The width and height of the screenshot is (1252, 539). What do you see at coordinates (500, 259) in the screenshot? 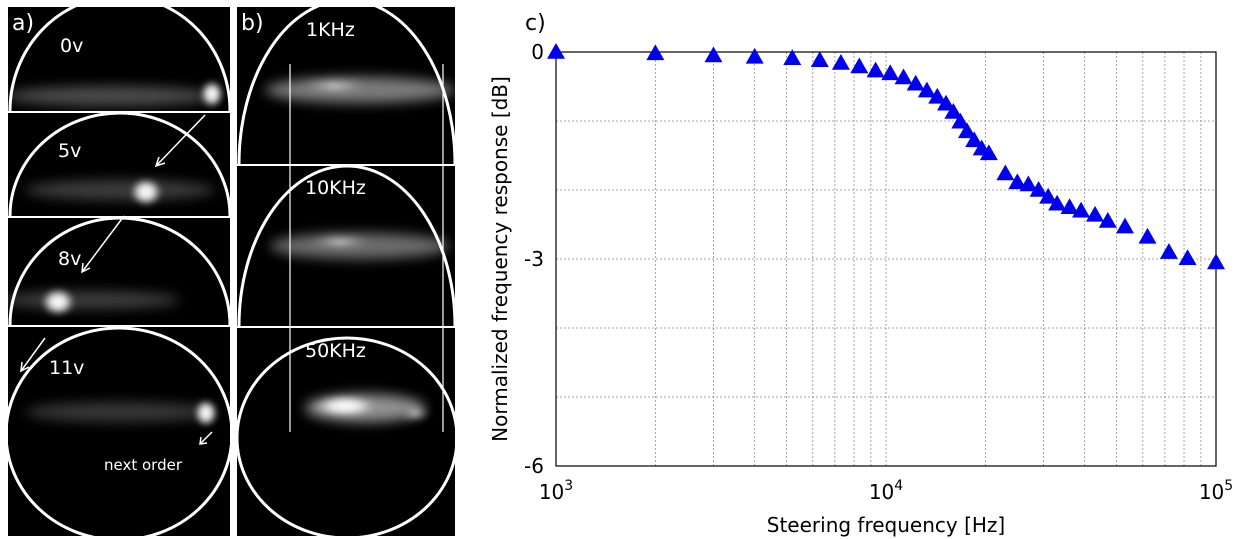
I see `y-axis-label: Normalized frequency response [dB]` at bounding box center [500, 259].